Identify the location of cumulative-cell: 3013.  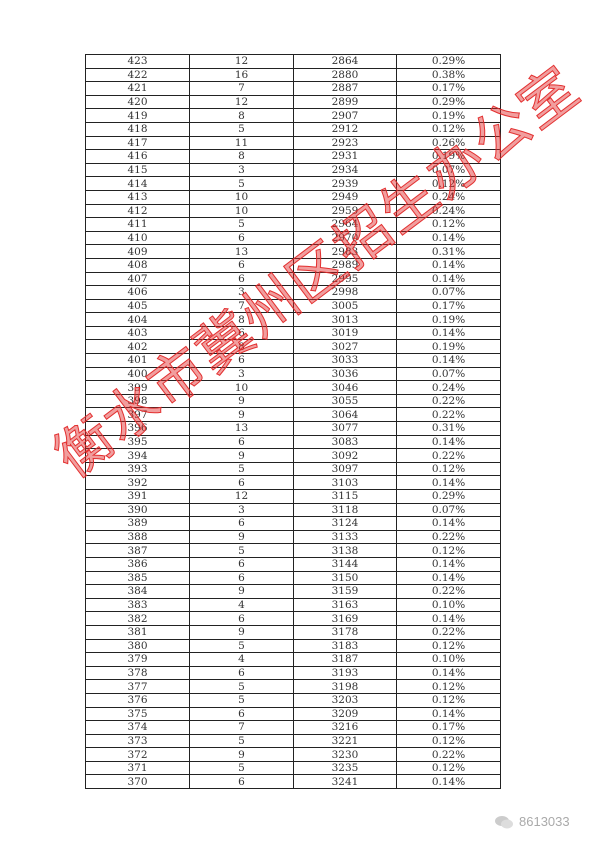
(345, 319).